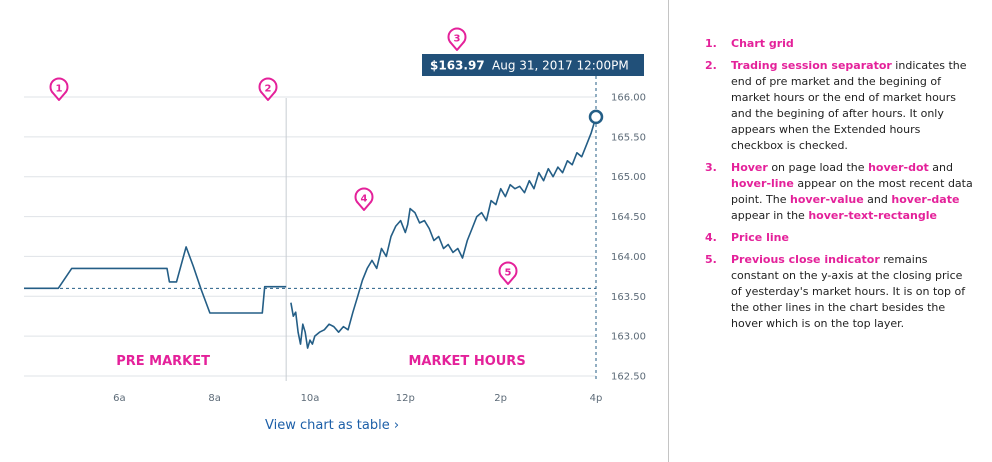 The height and width of the screenshot is (462, 992). Describe the element at coordinates (925, 199) in the screenshot. I see `note-term: hover-date` at that location.